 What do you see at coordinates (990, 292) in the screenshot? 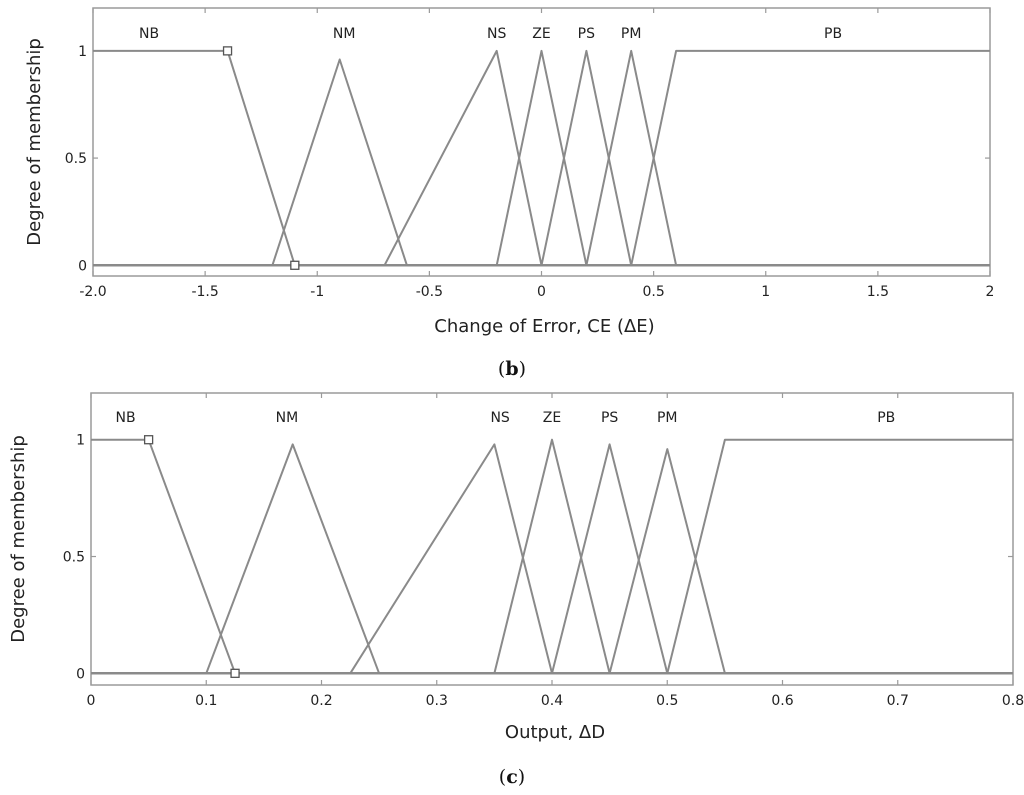
I see `x-tick-label: 2` at bounding box center [990, 292].